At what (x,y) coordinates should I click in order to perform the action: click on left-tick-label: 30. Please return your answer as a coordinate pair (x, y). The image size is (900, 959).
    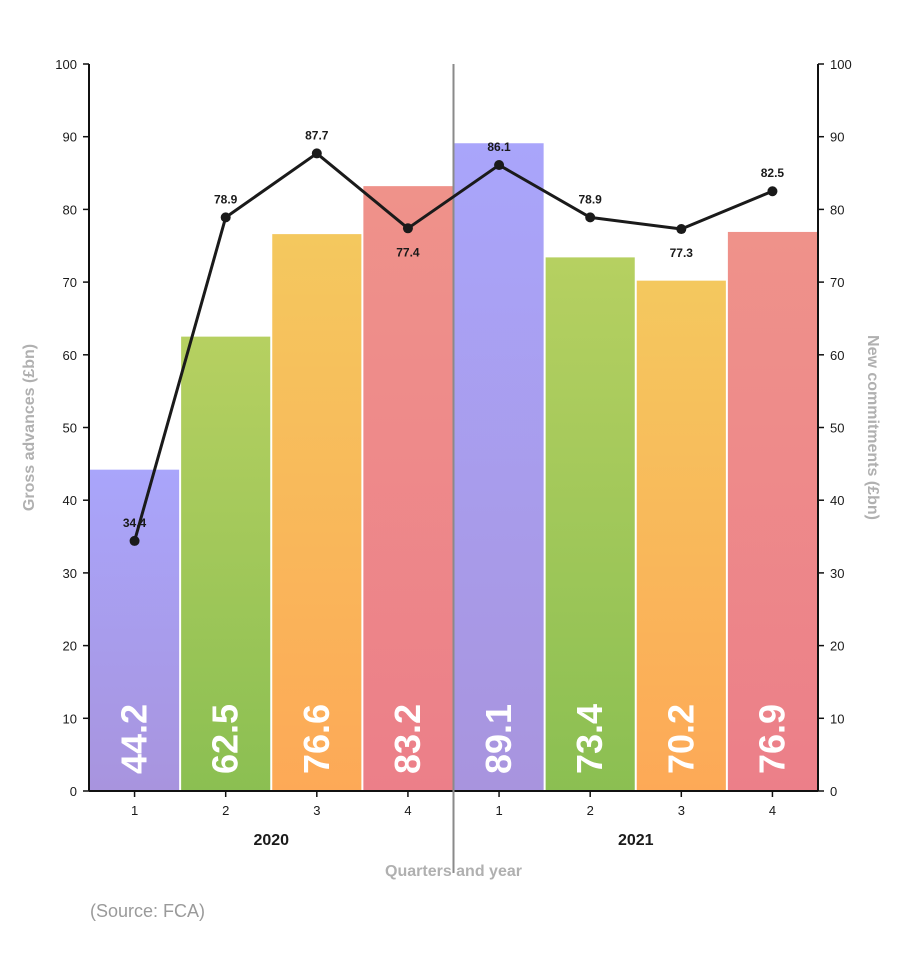
    Looking at the image, I should click on (70, 573).